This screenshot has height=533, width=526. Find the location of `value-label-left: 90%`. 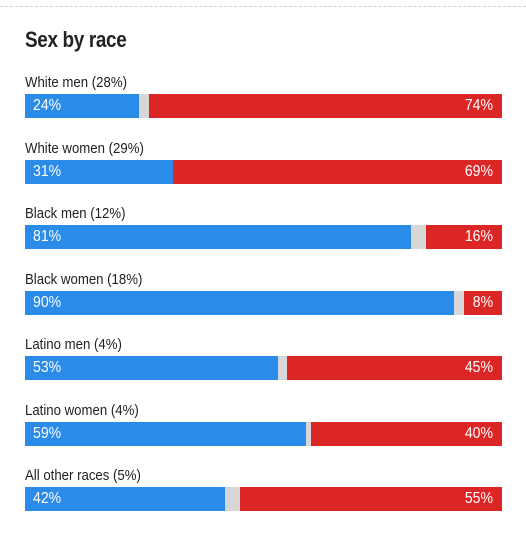

value-label-left: 90% is located at coordinates (47, 302).